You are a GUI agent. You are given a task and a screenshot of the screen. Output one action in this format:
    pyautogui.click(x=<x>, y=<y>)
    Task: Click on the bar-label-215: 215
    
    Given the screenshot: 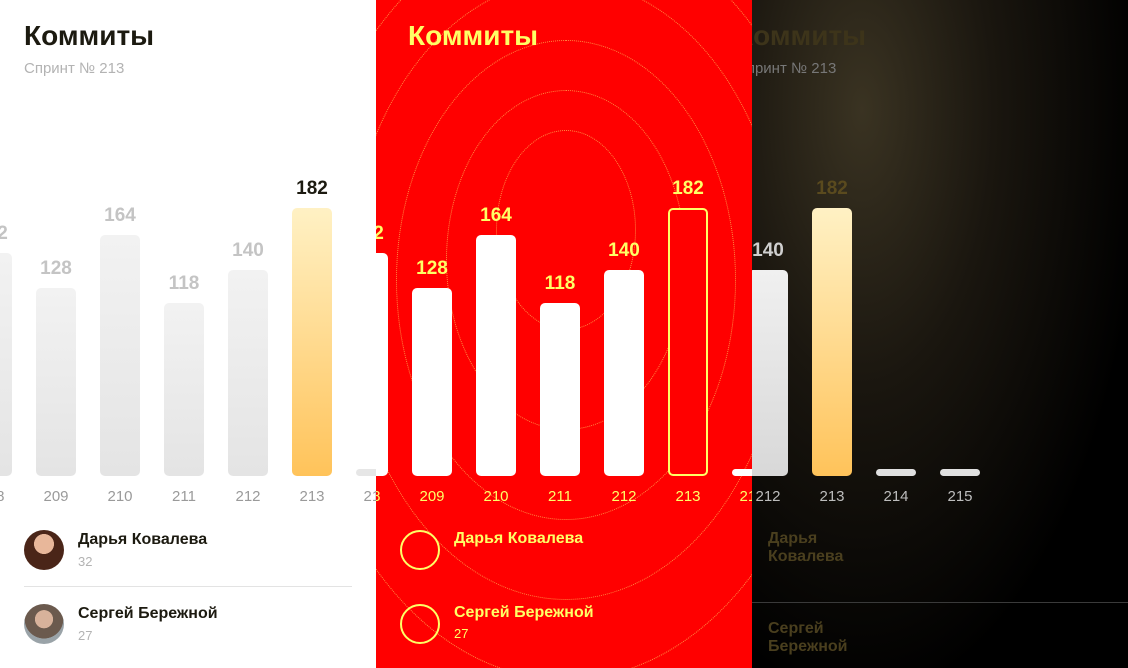 What is the action you would take?
    pyautogui.click(x=960, y=496)
    